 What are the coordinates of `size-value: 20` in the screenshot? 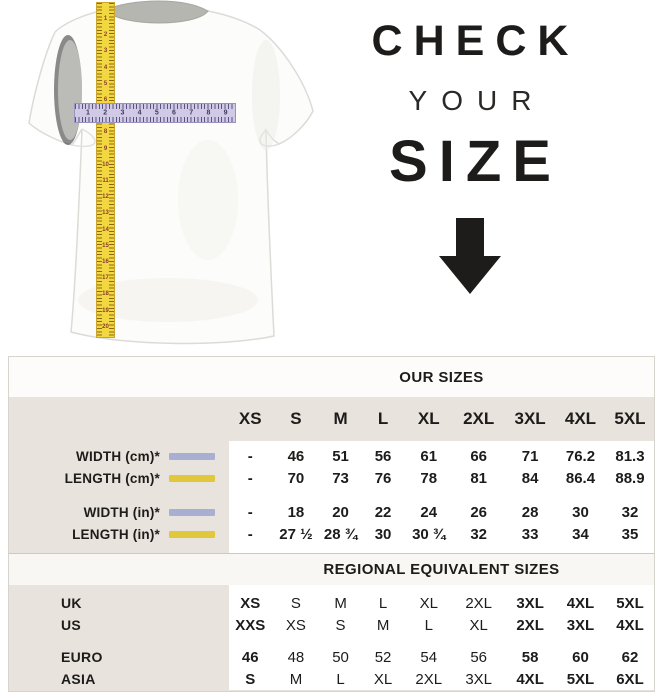 It's located at (340, 512).